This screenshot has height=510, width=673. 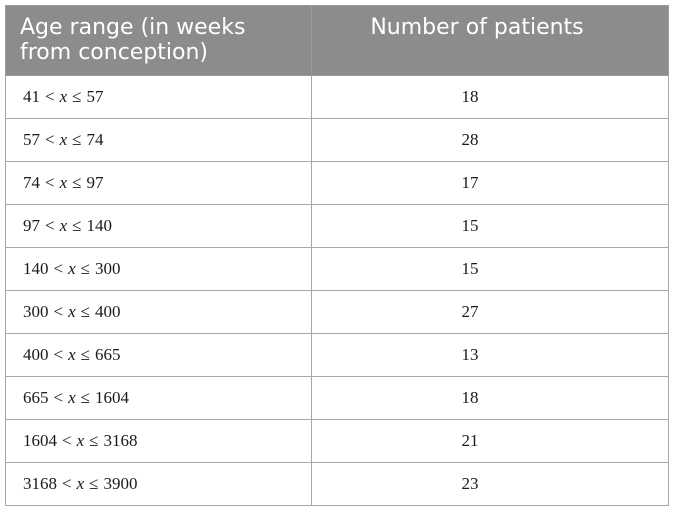 What do you see at coordinates (31, 182) in the screenshot?
I see `range-lower: 74` at bounding box center [31, 182].